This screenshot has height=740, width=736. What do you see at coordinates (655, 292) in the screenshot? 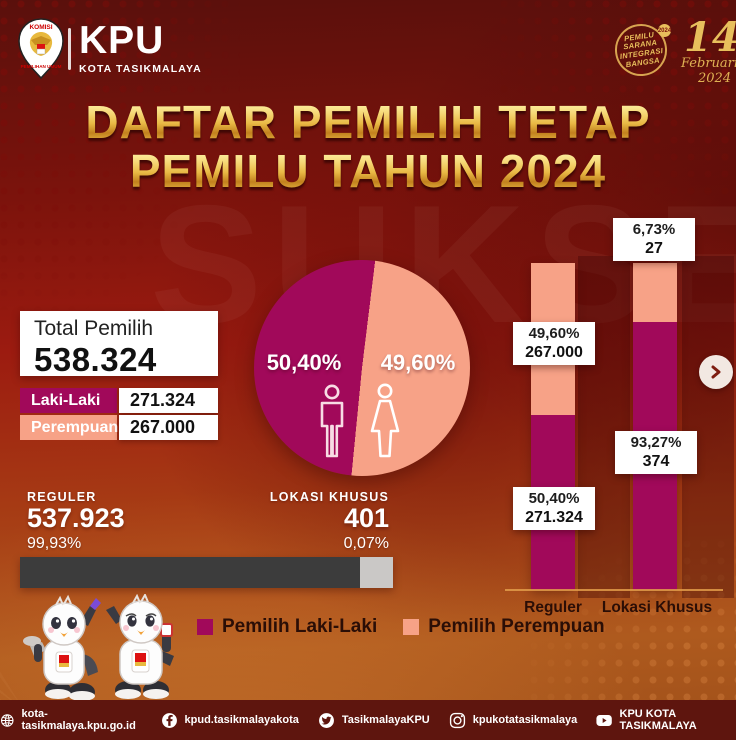
I see `bar-lokasi-female-segment` at bounding box center [655, 292].